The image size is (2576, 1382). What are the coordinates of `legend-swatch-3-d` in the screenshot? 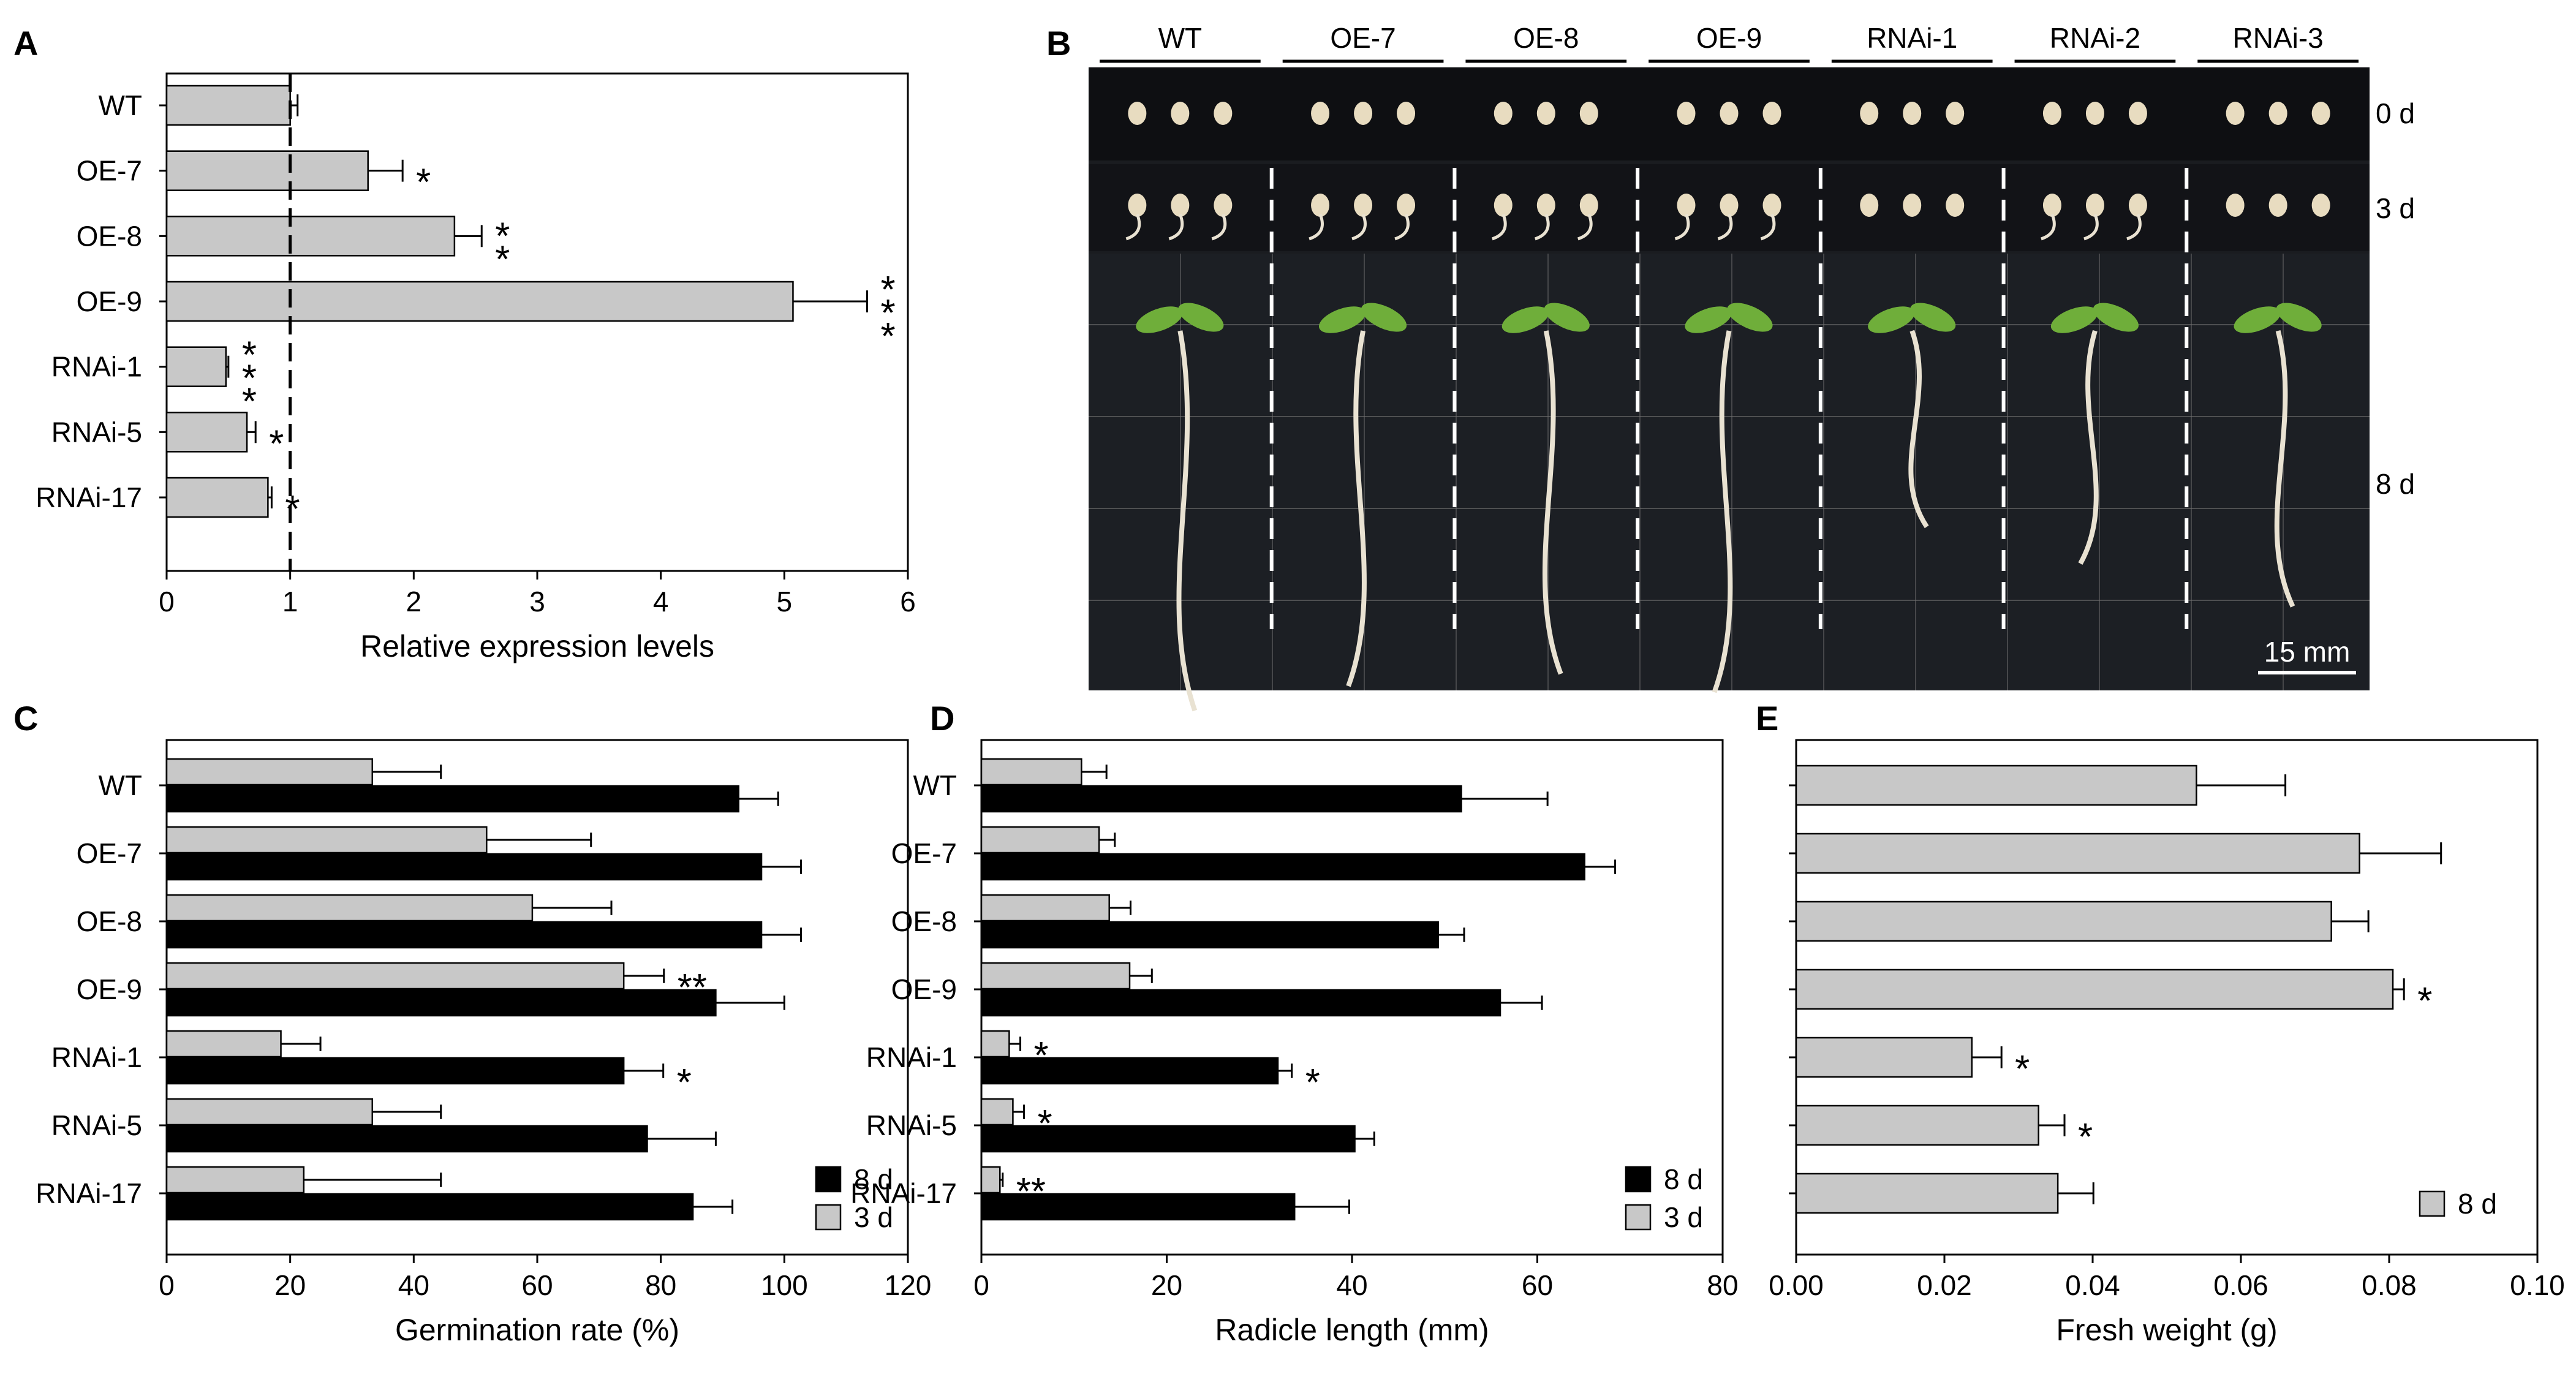 It's located at (1638, 1217).